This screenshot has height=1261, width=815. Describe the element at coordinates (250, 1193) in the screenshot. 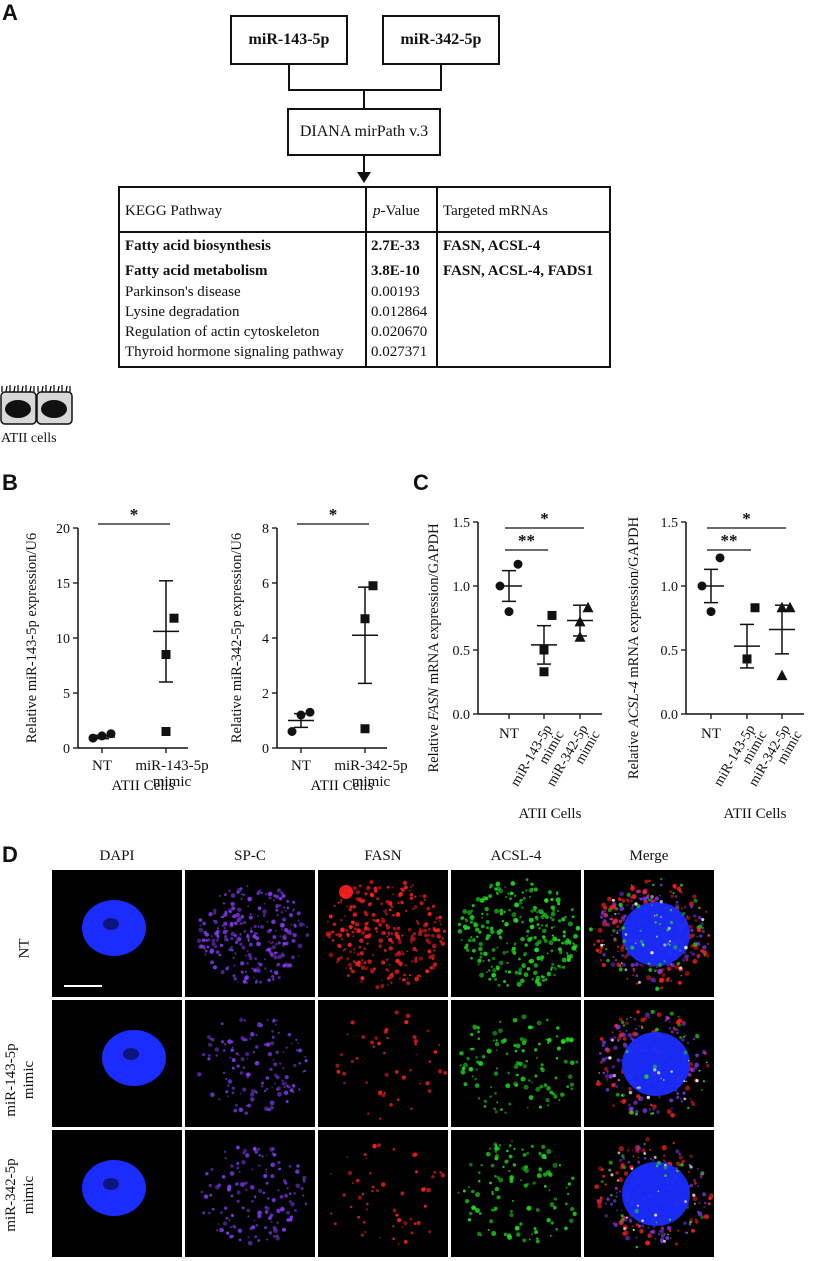

I see `micrograph-spc` at that location.